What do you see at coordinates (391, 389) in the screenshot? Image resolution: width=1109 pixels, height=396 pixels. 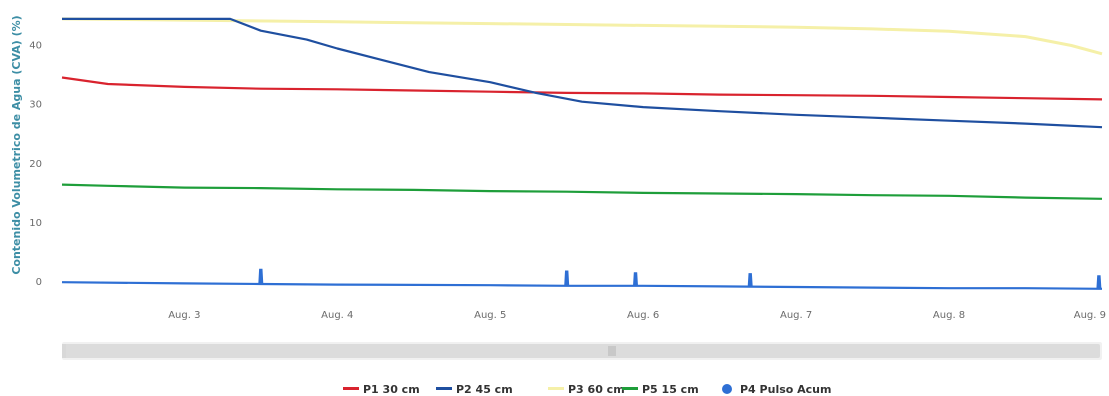 I see `legend-label: P1 30 cm` at bounding box center [391, 389].